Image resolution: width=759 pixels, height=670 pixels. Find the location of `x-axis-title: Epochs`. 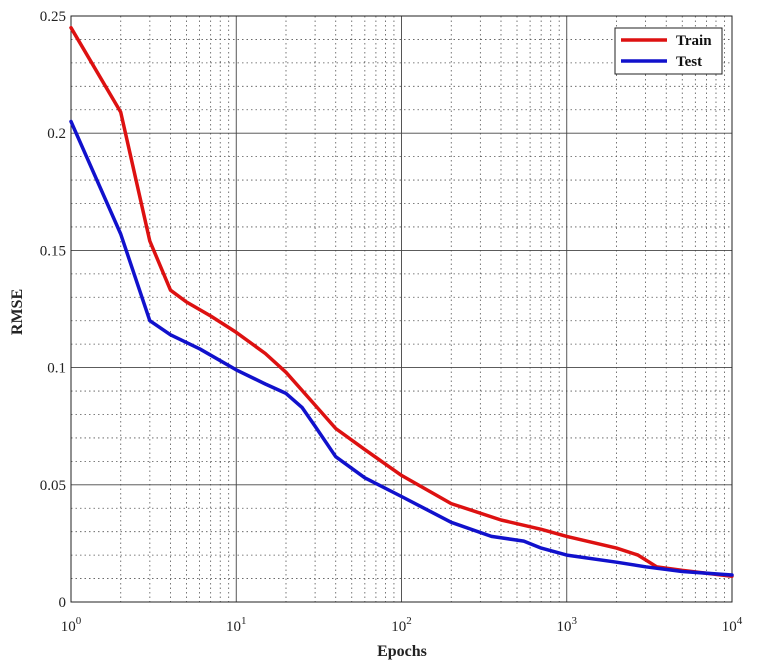

x-axis-title: Epochs is located at coordinates (402, 651).